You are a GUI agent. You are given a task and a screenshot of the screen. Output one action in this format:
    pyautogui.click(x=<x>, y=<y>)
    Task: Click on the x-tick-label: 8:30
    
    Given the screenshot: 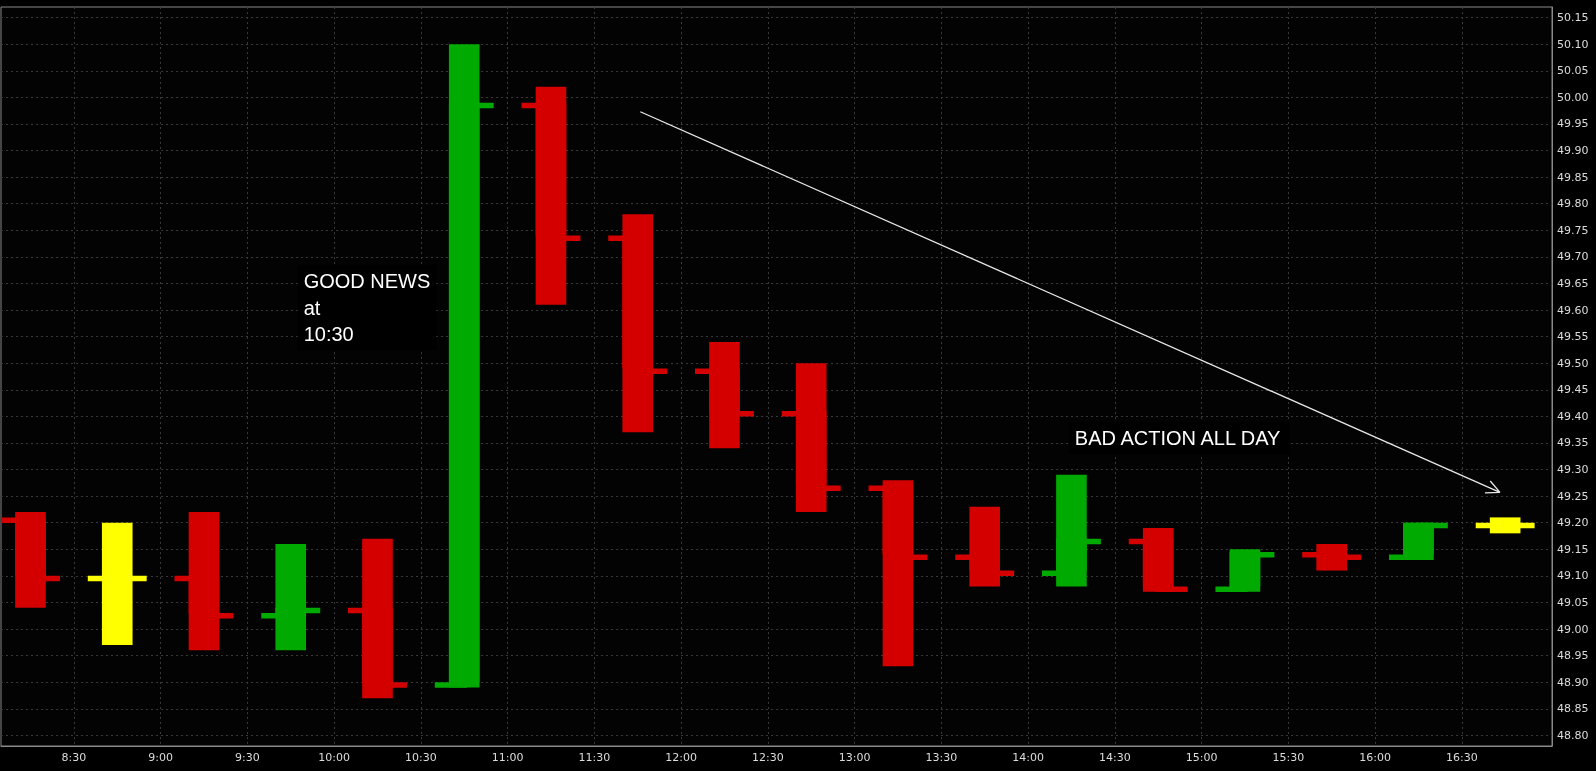 What is the action you would take?
    pyautogui.click(x=74, y=757)
    